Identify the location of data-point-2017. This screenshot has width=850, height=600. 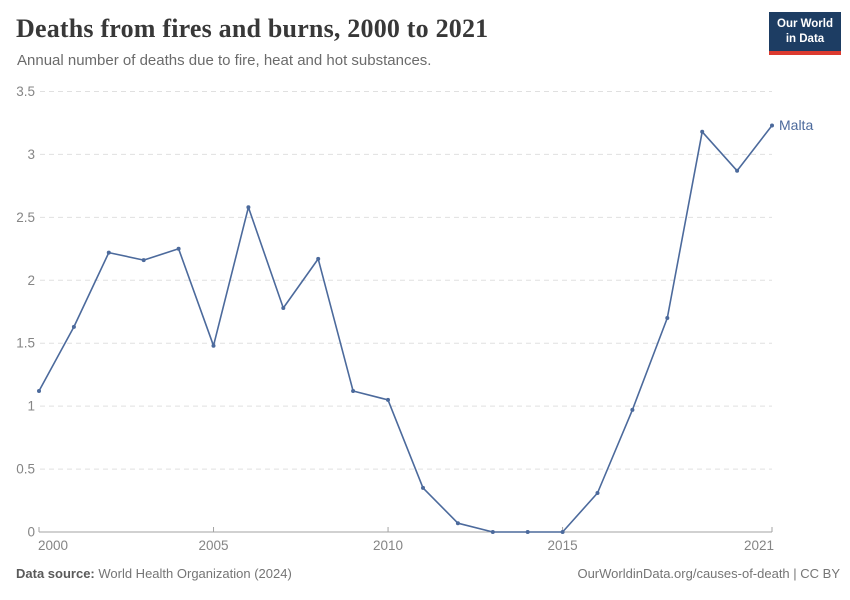
(632, 409).